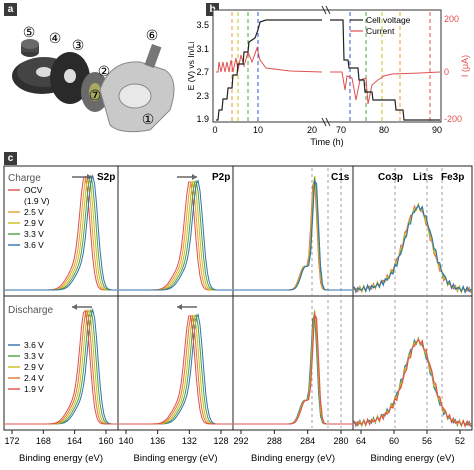  I want to click on legend-charge-0: OCV, so click(33, 190).